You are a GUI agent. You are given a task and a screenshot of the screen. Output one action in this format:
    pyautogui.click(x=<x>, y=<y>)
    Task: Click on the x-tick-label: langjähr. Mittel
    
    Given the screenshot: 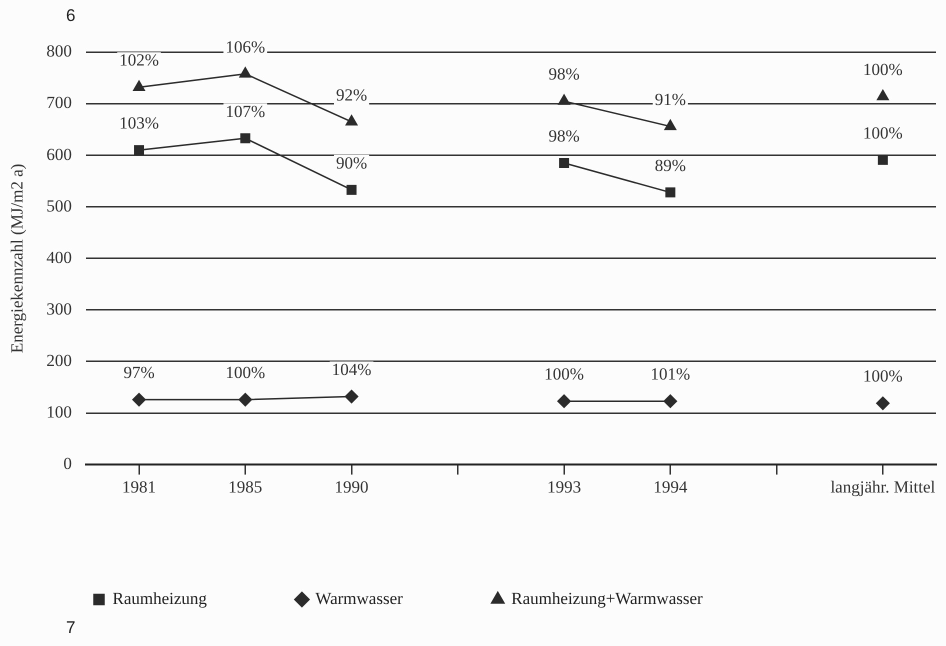 What is the action you would take?
    pyautogui.click(x=883, y=486)
    